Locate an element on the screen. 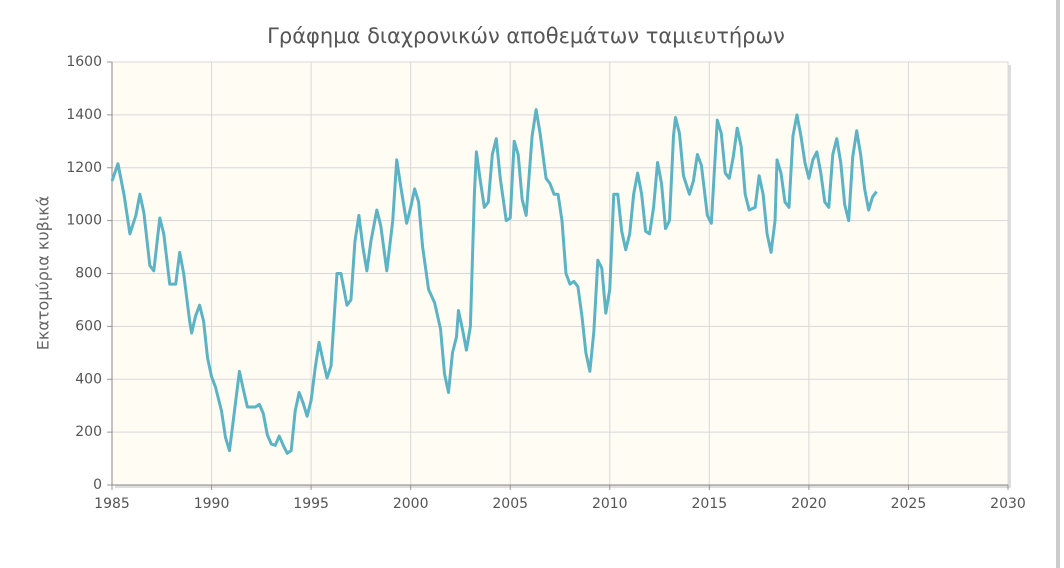 The height and width of the screenshot is (568, 1064). x-tick-label: 1995 is located at coordinates (311, 504).